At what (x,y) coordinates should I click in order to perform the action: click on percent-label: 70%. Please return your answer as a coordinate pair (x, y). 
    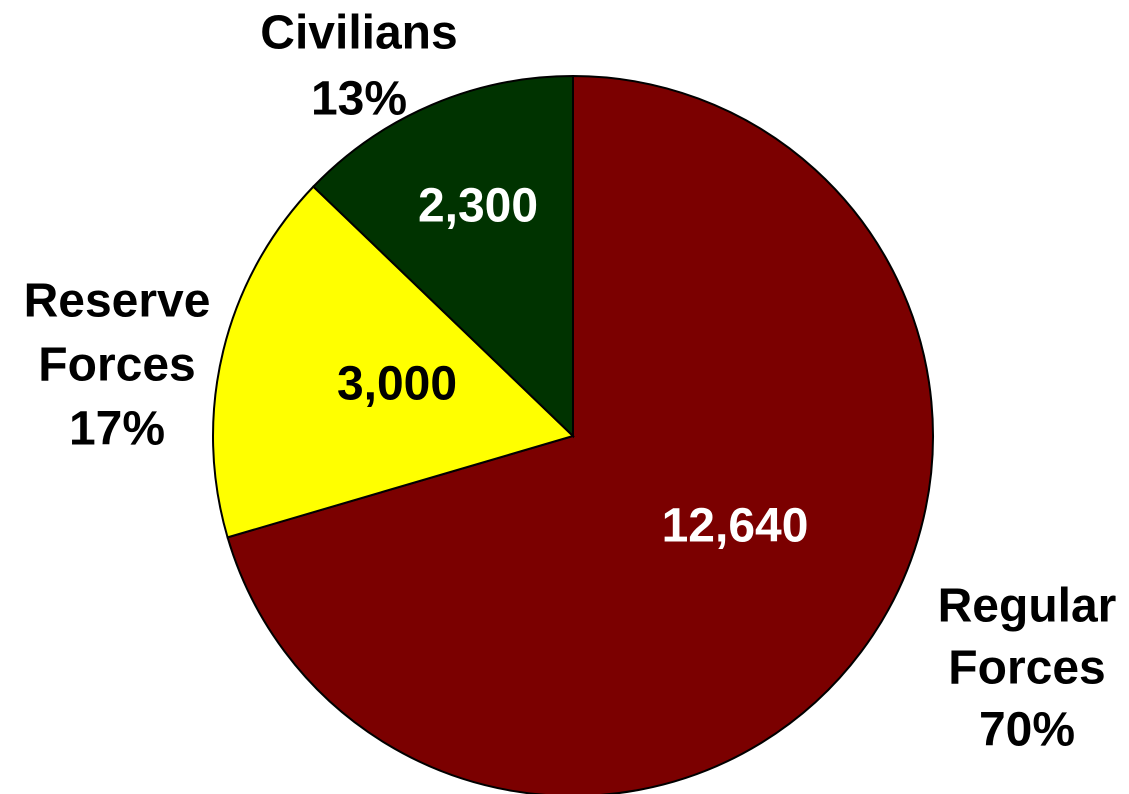
    Looking at the image, I should click on (1027, 730).